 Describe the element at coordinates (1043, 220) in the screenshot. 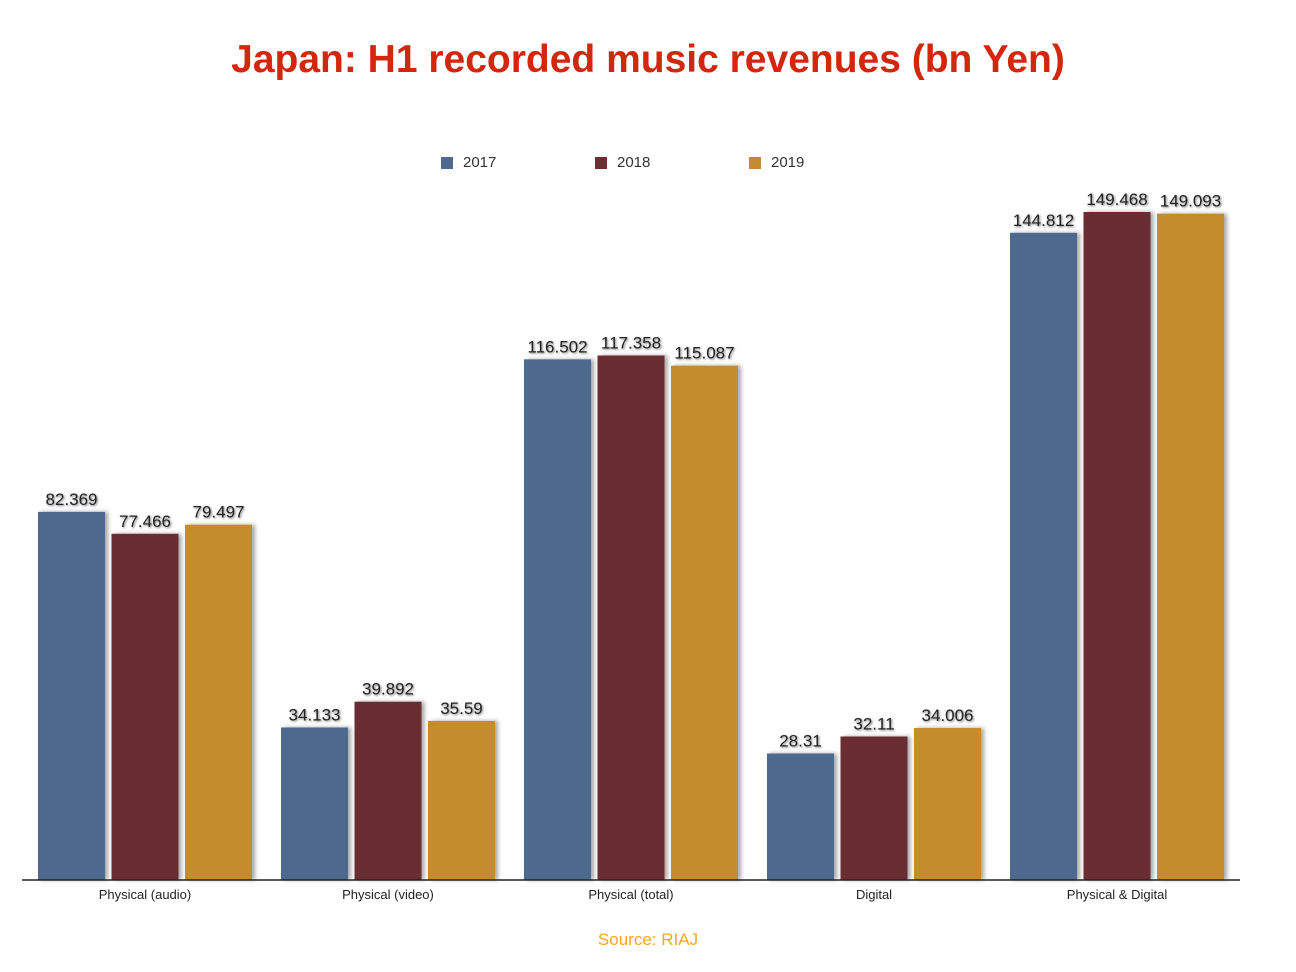

I see `data-label: 144.812` at that location.